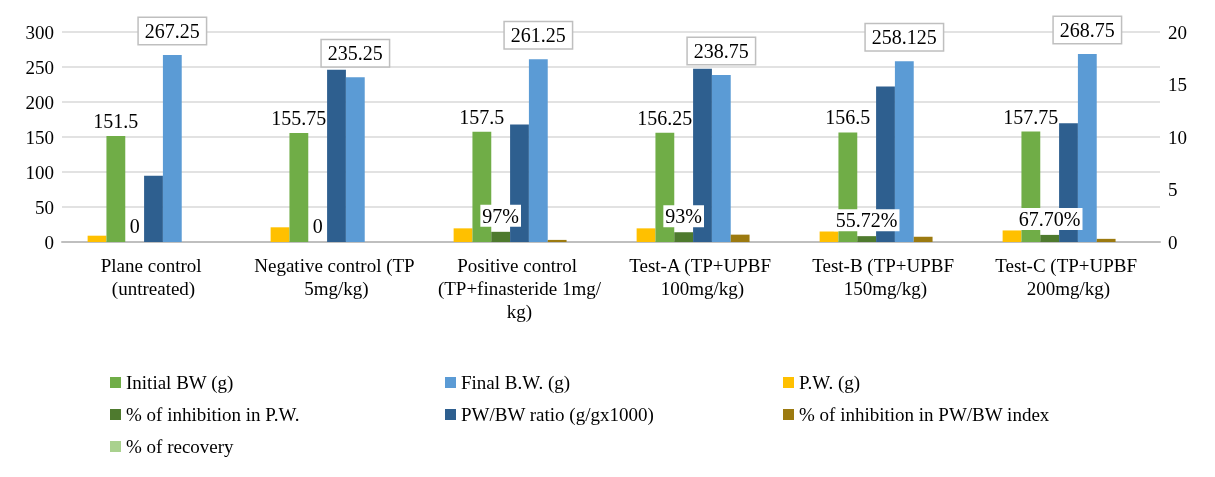 The height and width of the screenshot is (477, 1215). I want to click on legend-label: P.W. (g), so click(830, 383).